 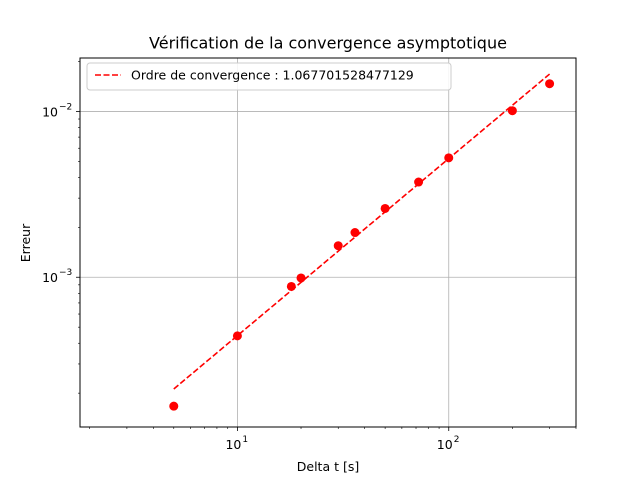 What do you see at coordinates (65, 107) in the screenshot?
I see `y-tick-label-exponent: −2` at bounding box center [65, 107].